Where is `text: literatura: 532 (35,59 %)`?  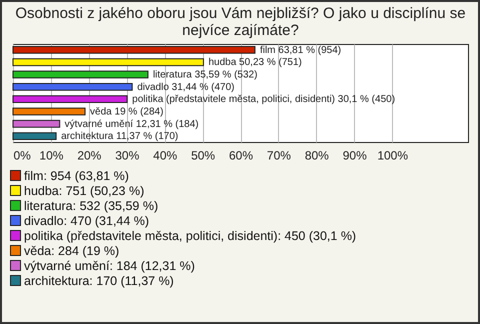 text: literatura: 532 (35,59 %) is located at coordinates (91, 206).